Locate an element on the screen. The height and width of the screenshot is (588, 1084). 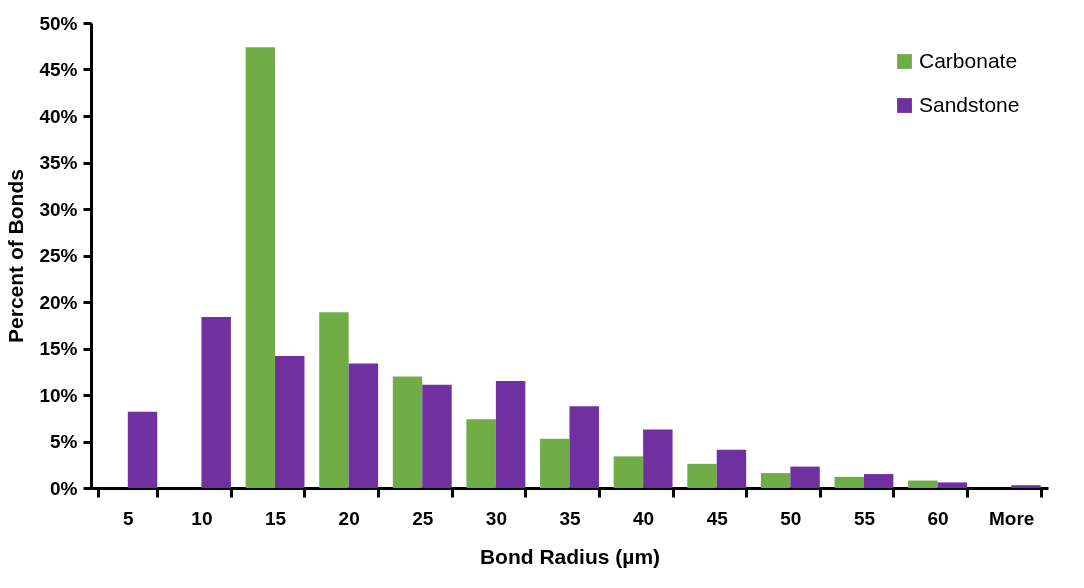
y-axis-title: Percent of Bonds is located at coordinates (16, 256).